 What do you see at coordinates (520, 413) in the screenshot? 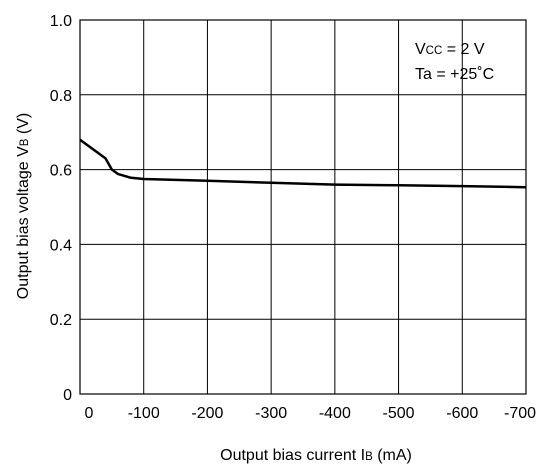
I see `x-tick-label: -700` at bounding box center [520, 413].